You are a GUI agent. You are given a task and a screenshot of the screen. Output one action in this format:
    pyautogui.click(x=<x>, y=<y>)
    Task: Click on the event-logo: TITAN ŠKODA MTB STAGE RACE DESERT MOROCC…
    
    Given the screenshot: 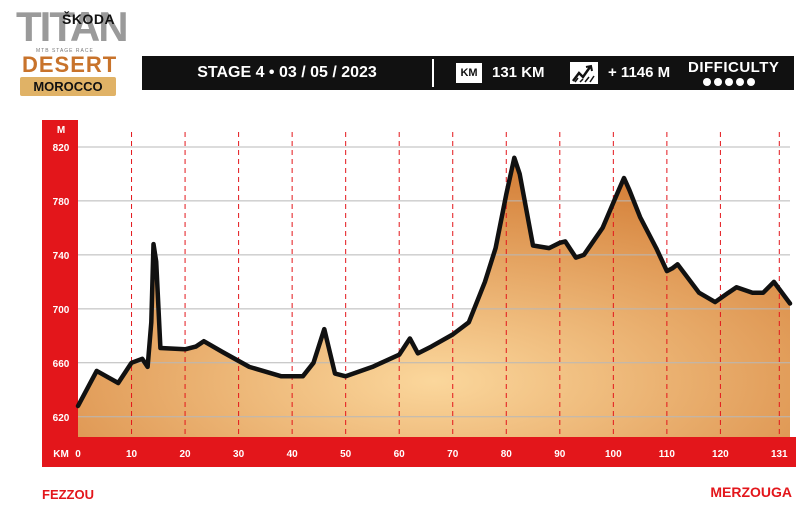 What is the action you would take?
    pyautogui.click(x=69, y=50)
    